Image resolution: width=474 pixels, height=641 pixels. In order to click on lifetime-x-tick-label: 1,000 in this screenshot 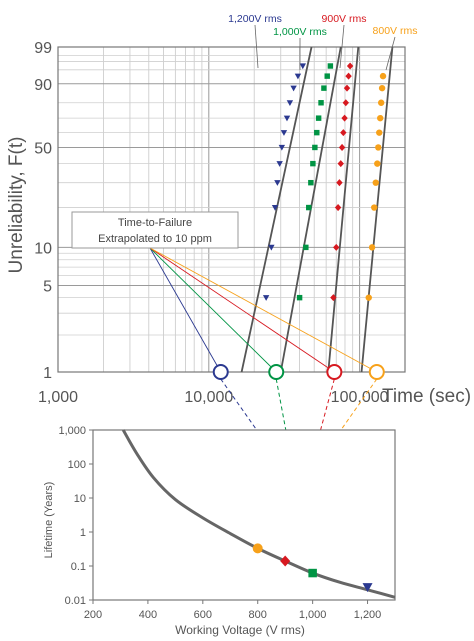, I will do `click(313, 615)`.